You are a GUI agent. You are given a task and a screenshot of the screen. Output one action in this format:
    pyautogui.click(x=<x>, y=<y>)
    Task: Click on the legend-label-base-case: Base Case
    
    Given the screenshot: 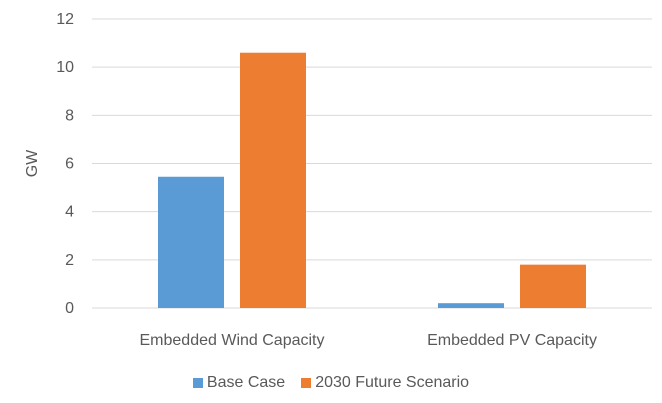 What is the action you would take?
    pyautogui.click(x=246, y=382)
    